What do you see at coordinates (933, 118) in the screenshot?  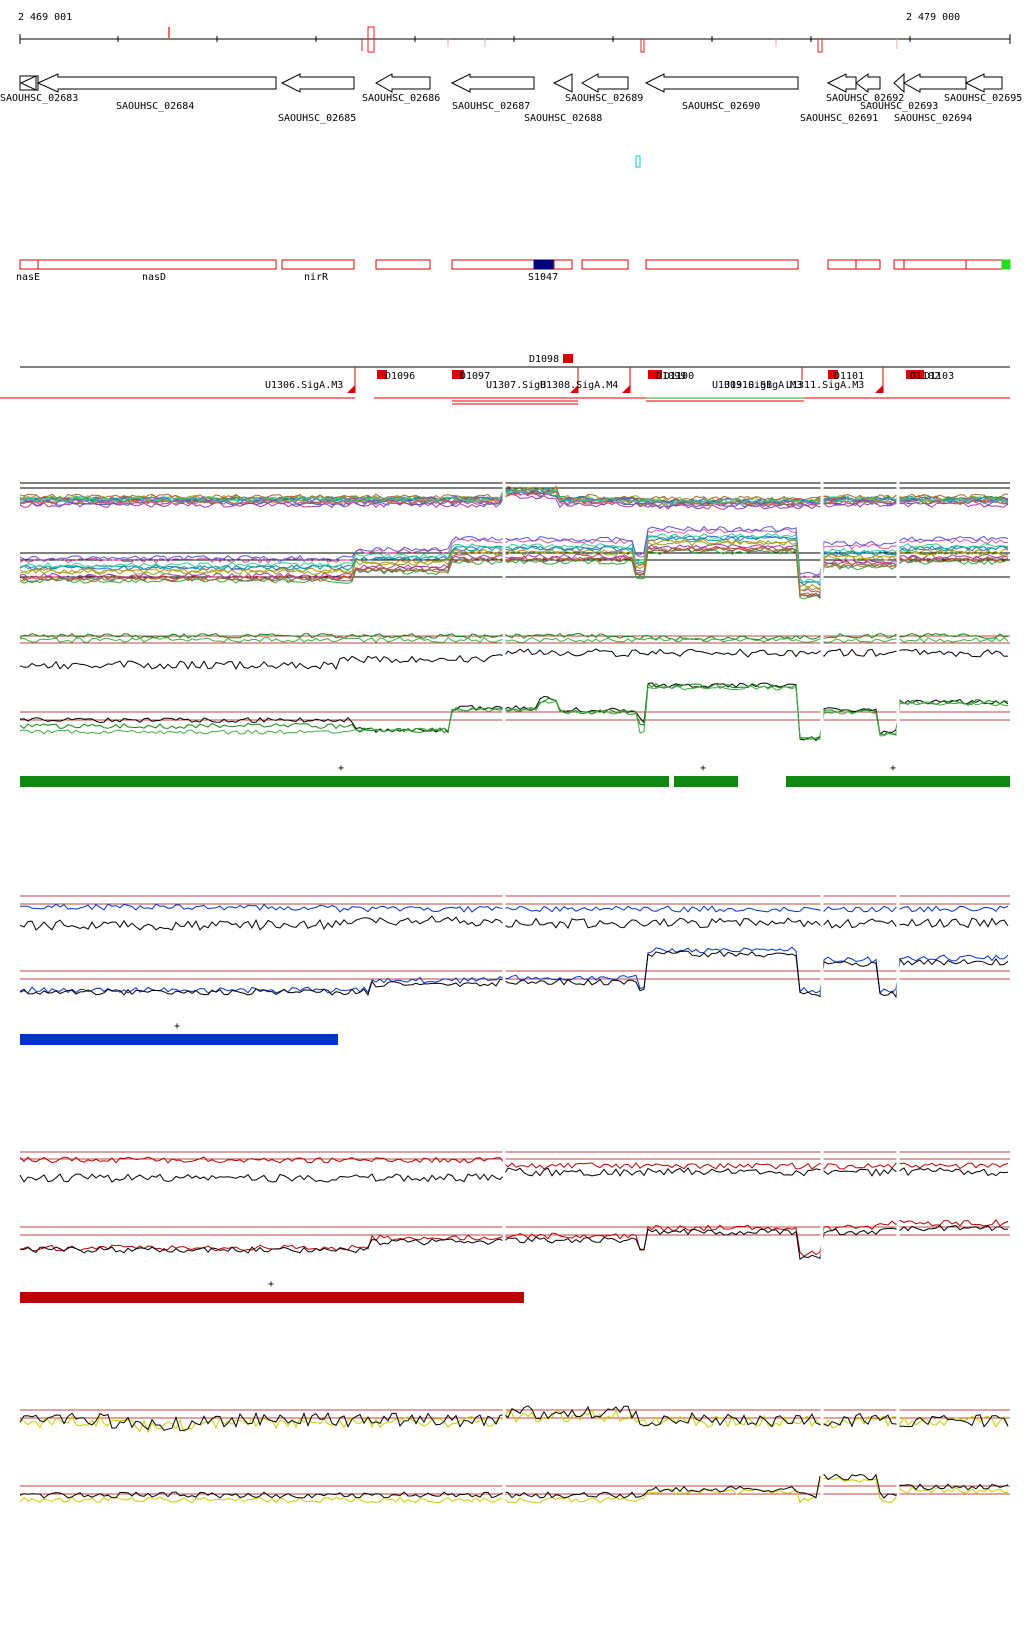 I see `gene-label: SAOUHSC_02694` at bounding box center [933, 118].